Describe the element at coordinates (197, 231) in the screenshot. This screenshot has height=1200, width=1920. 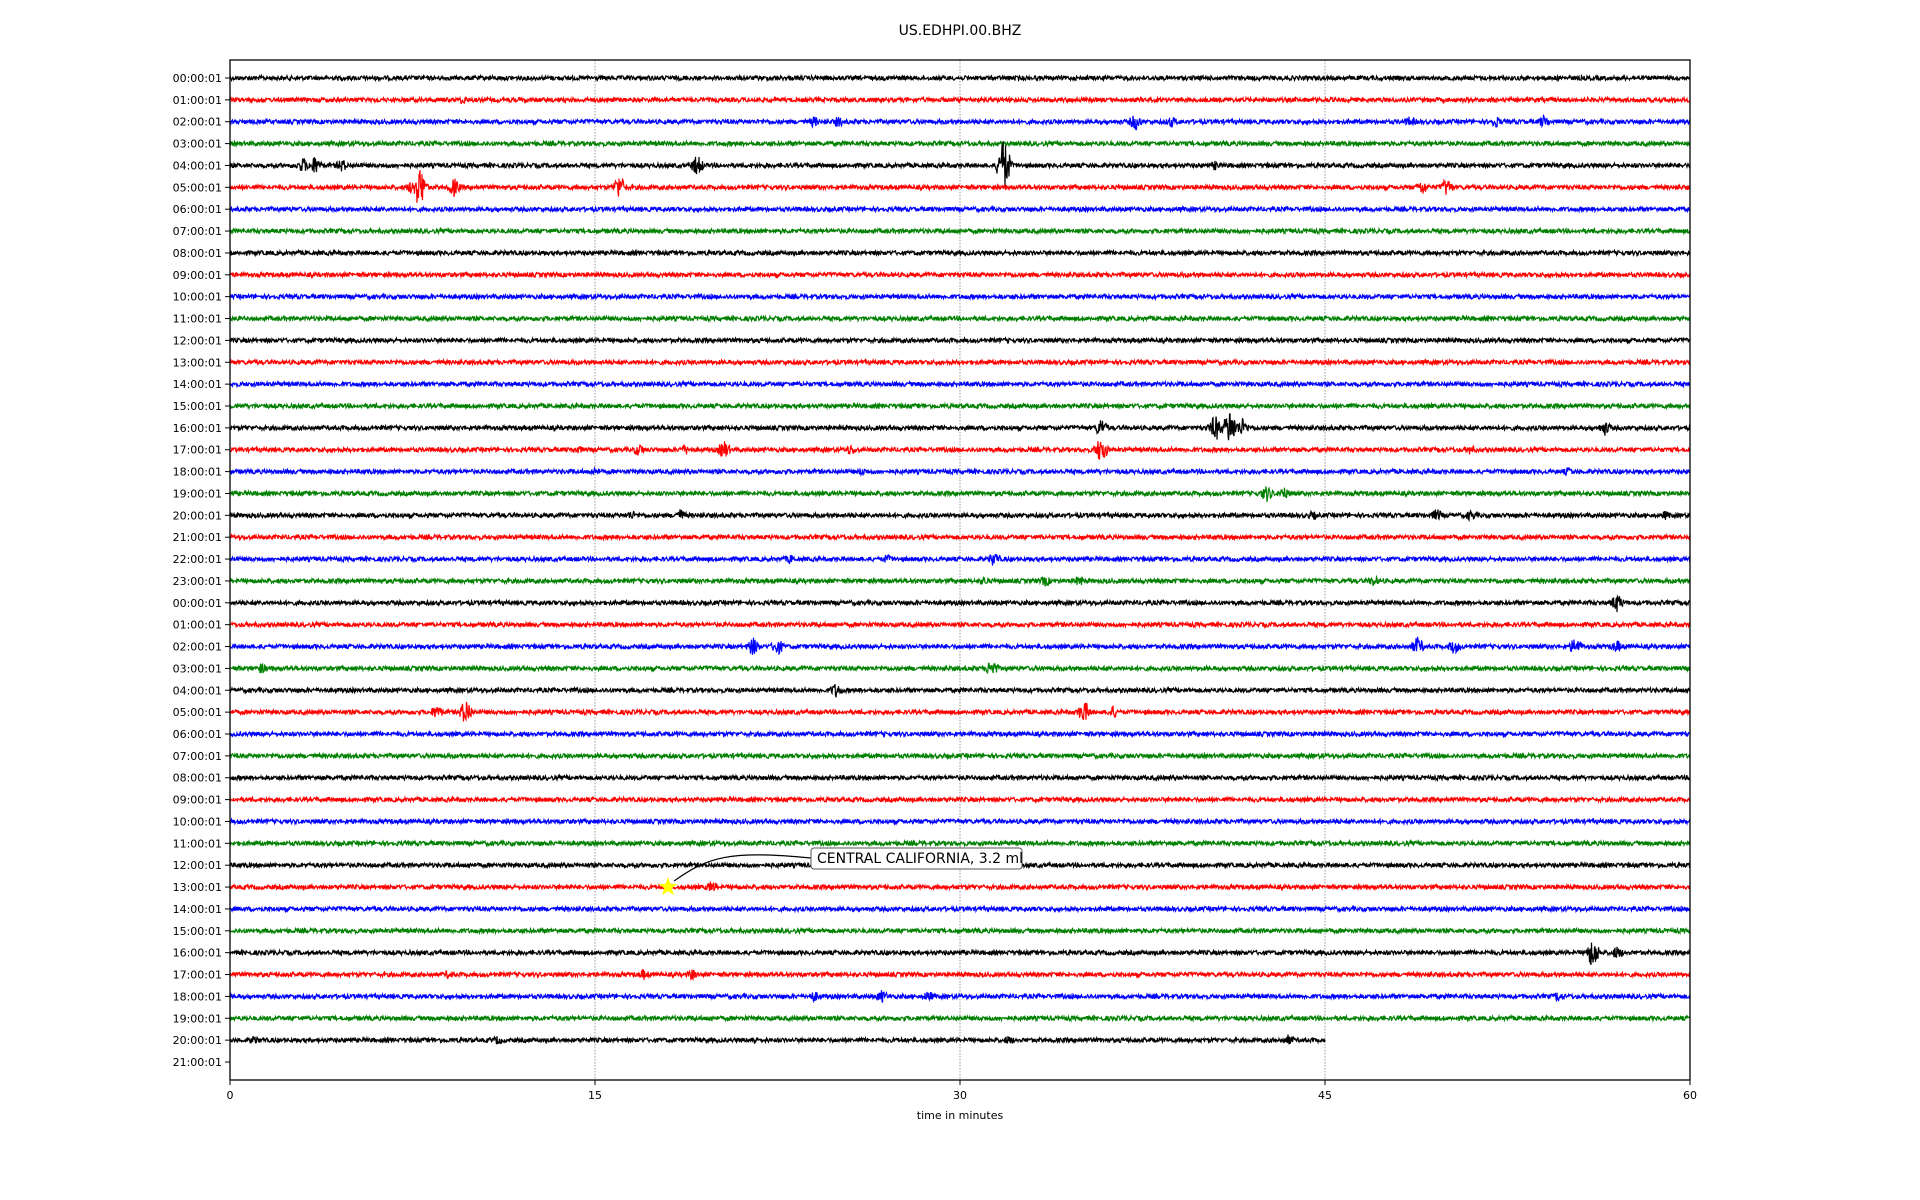
I see `y-tick-label: 07:00:01` at that location.